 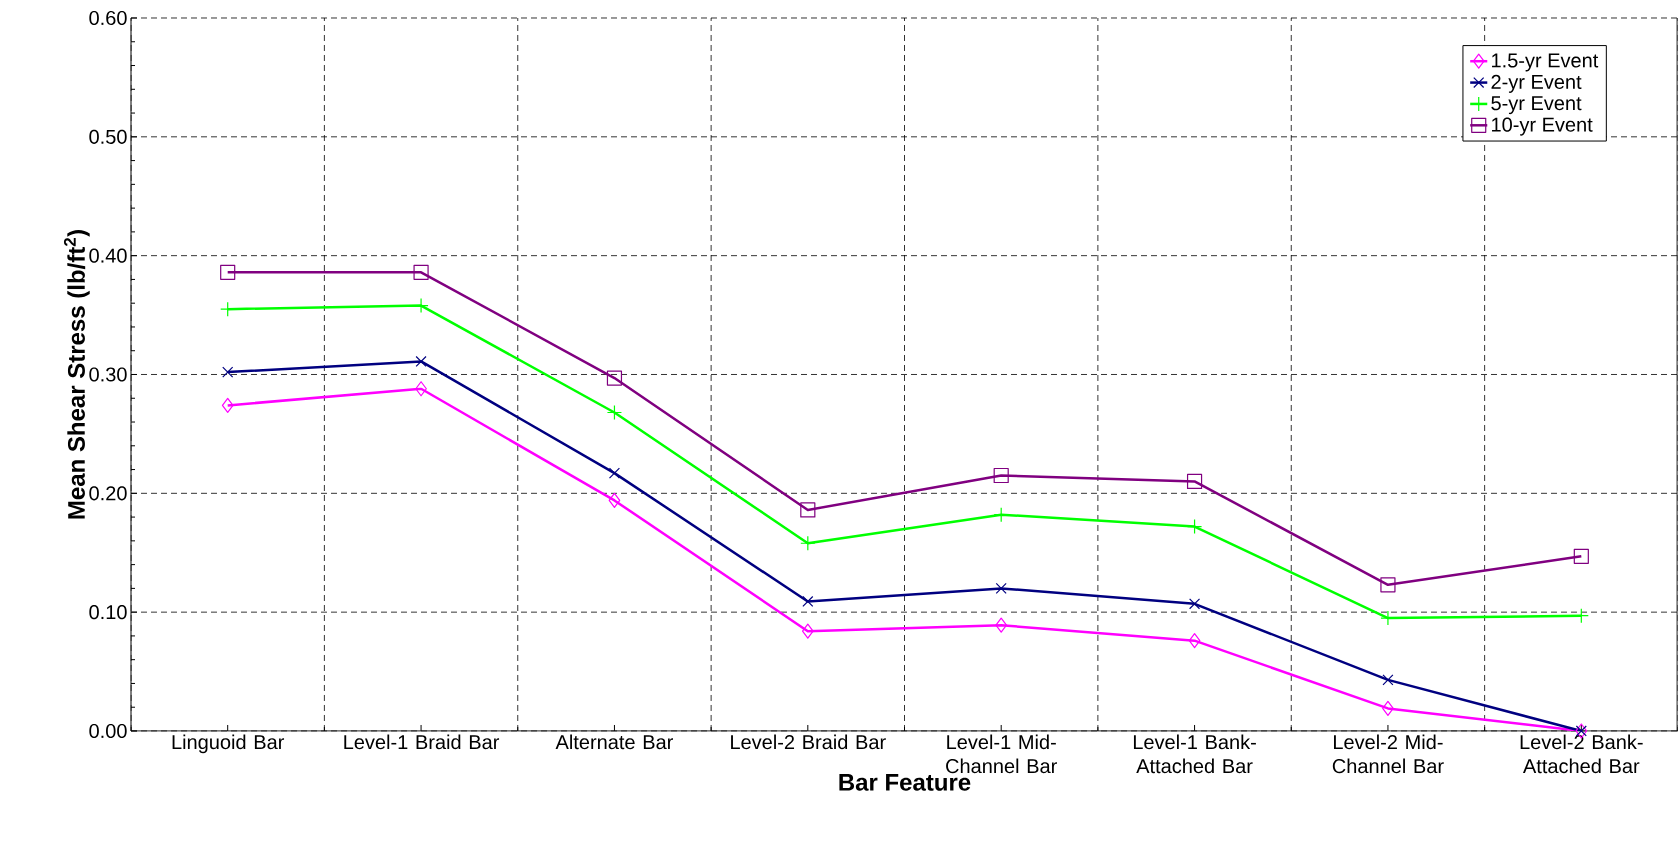 What do you see at coordinates (76, 374) in the screenshot?
I see `y-axis-title: Mean Shear Stress (lb/ft$^{2}$)` at bounding box center [76, 374].